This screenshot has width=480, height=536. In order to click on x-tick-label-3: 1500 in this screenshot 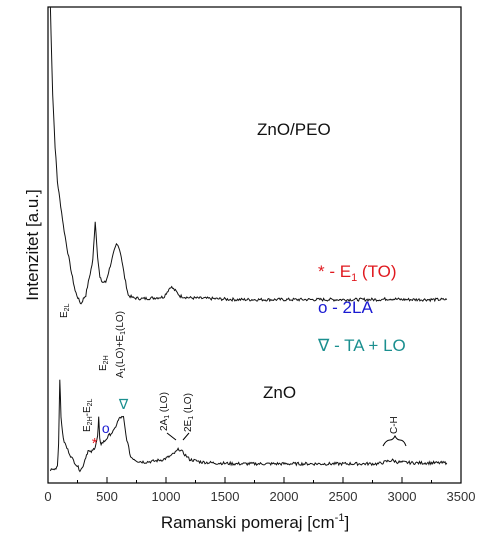, I will do `click(225, 496)`.